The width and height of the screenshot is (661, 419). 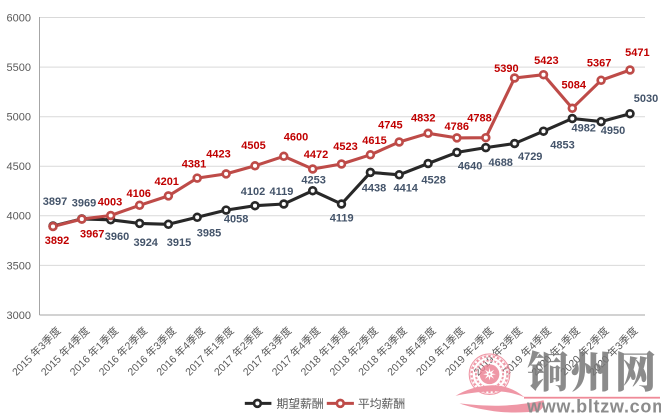 I want to click on svg-text: 4786, so click(x=457, y=127).